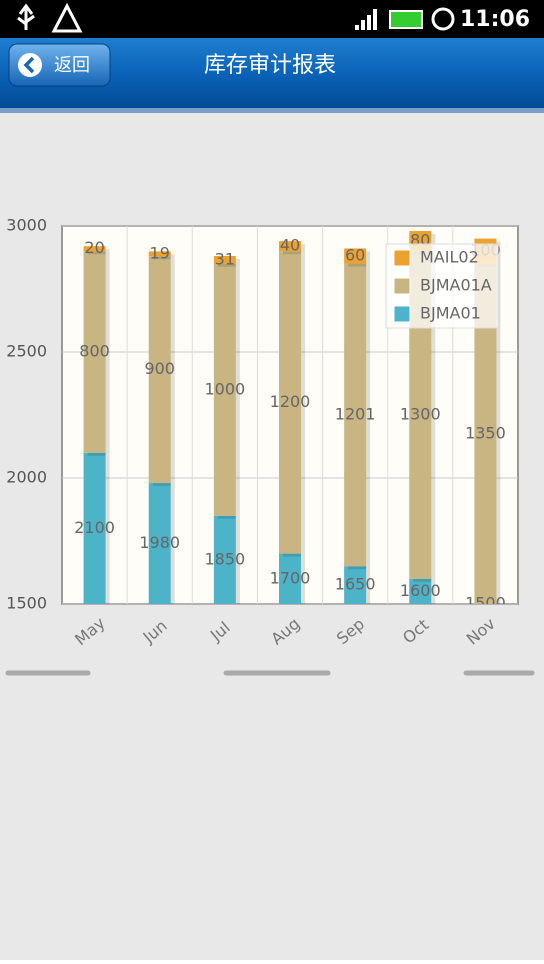 The width and height of the screenshot is (544, 964). I want to click on value-label: 1000, so click(224, 388).